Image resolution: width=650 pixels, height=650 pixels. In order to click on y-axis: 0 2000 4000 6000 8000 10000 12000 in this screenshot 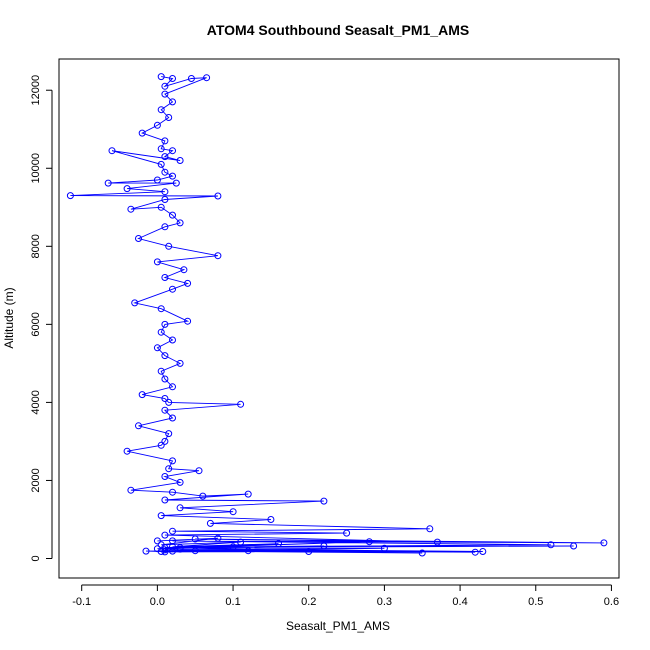, I will do `click(41, 318)`.